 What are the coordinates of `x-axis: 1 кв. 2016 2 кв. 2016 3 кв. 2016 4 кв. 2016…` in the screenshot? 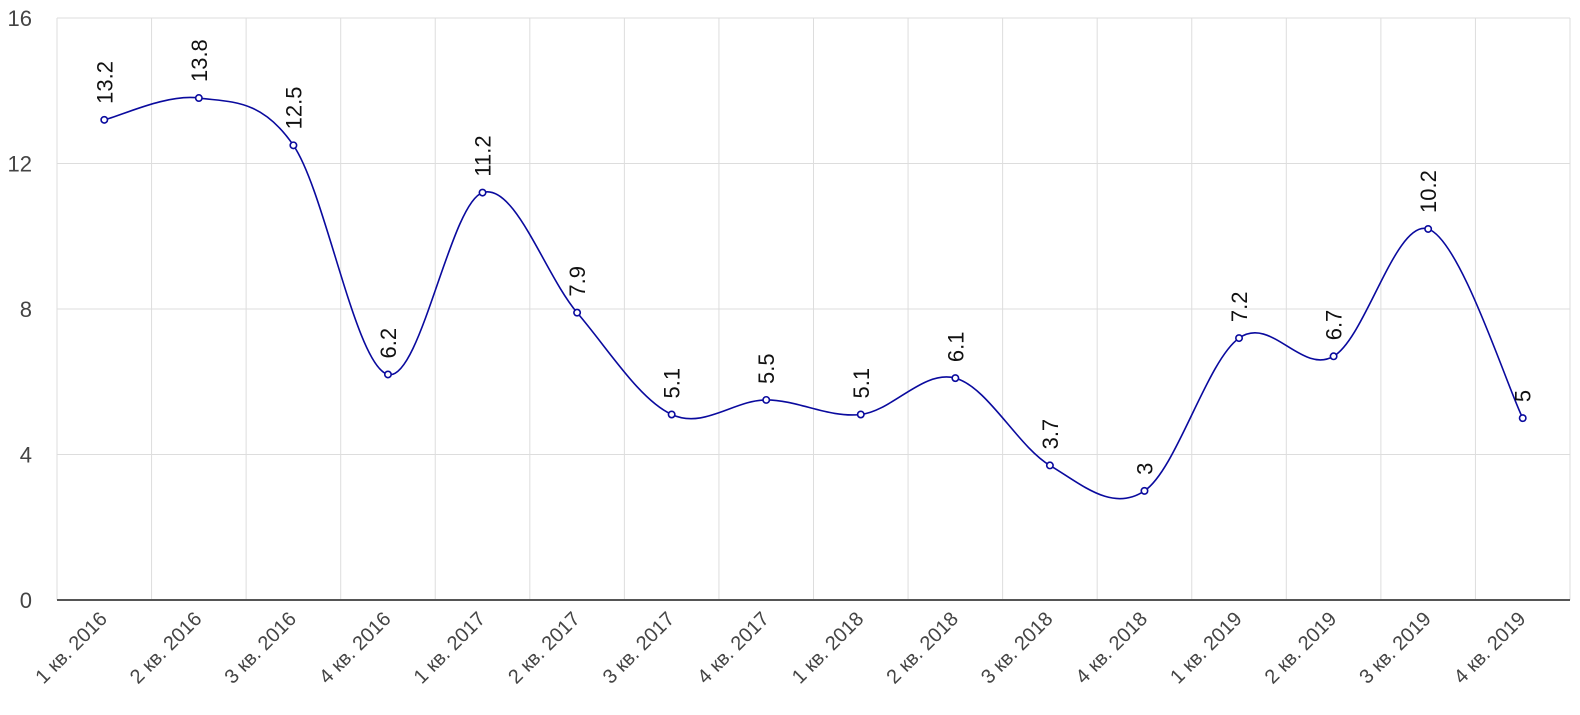 It's located at (800, 643).